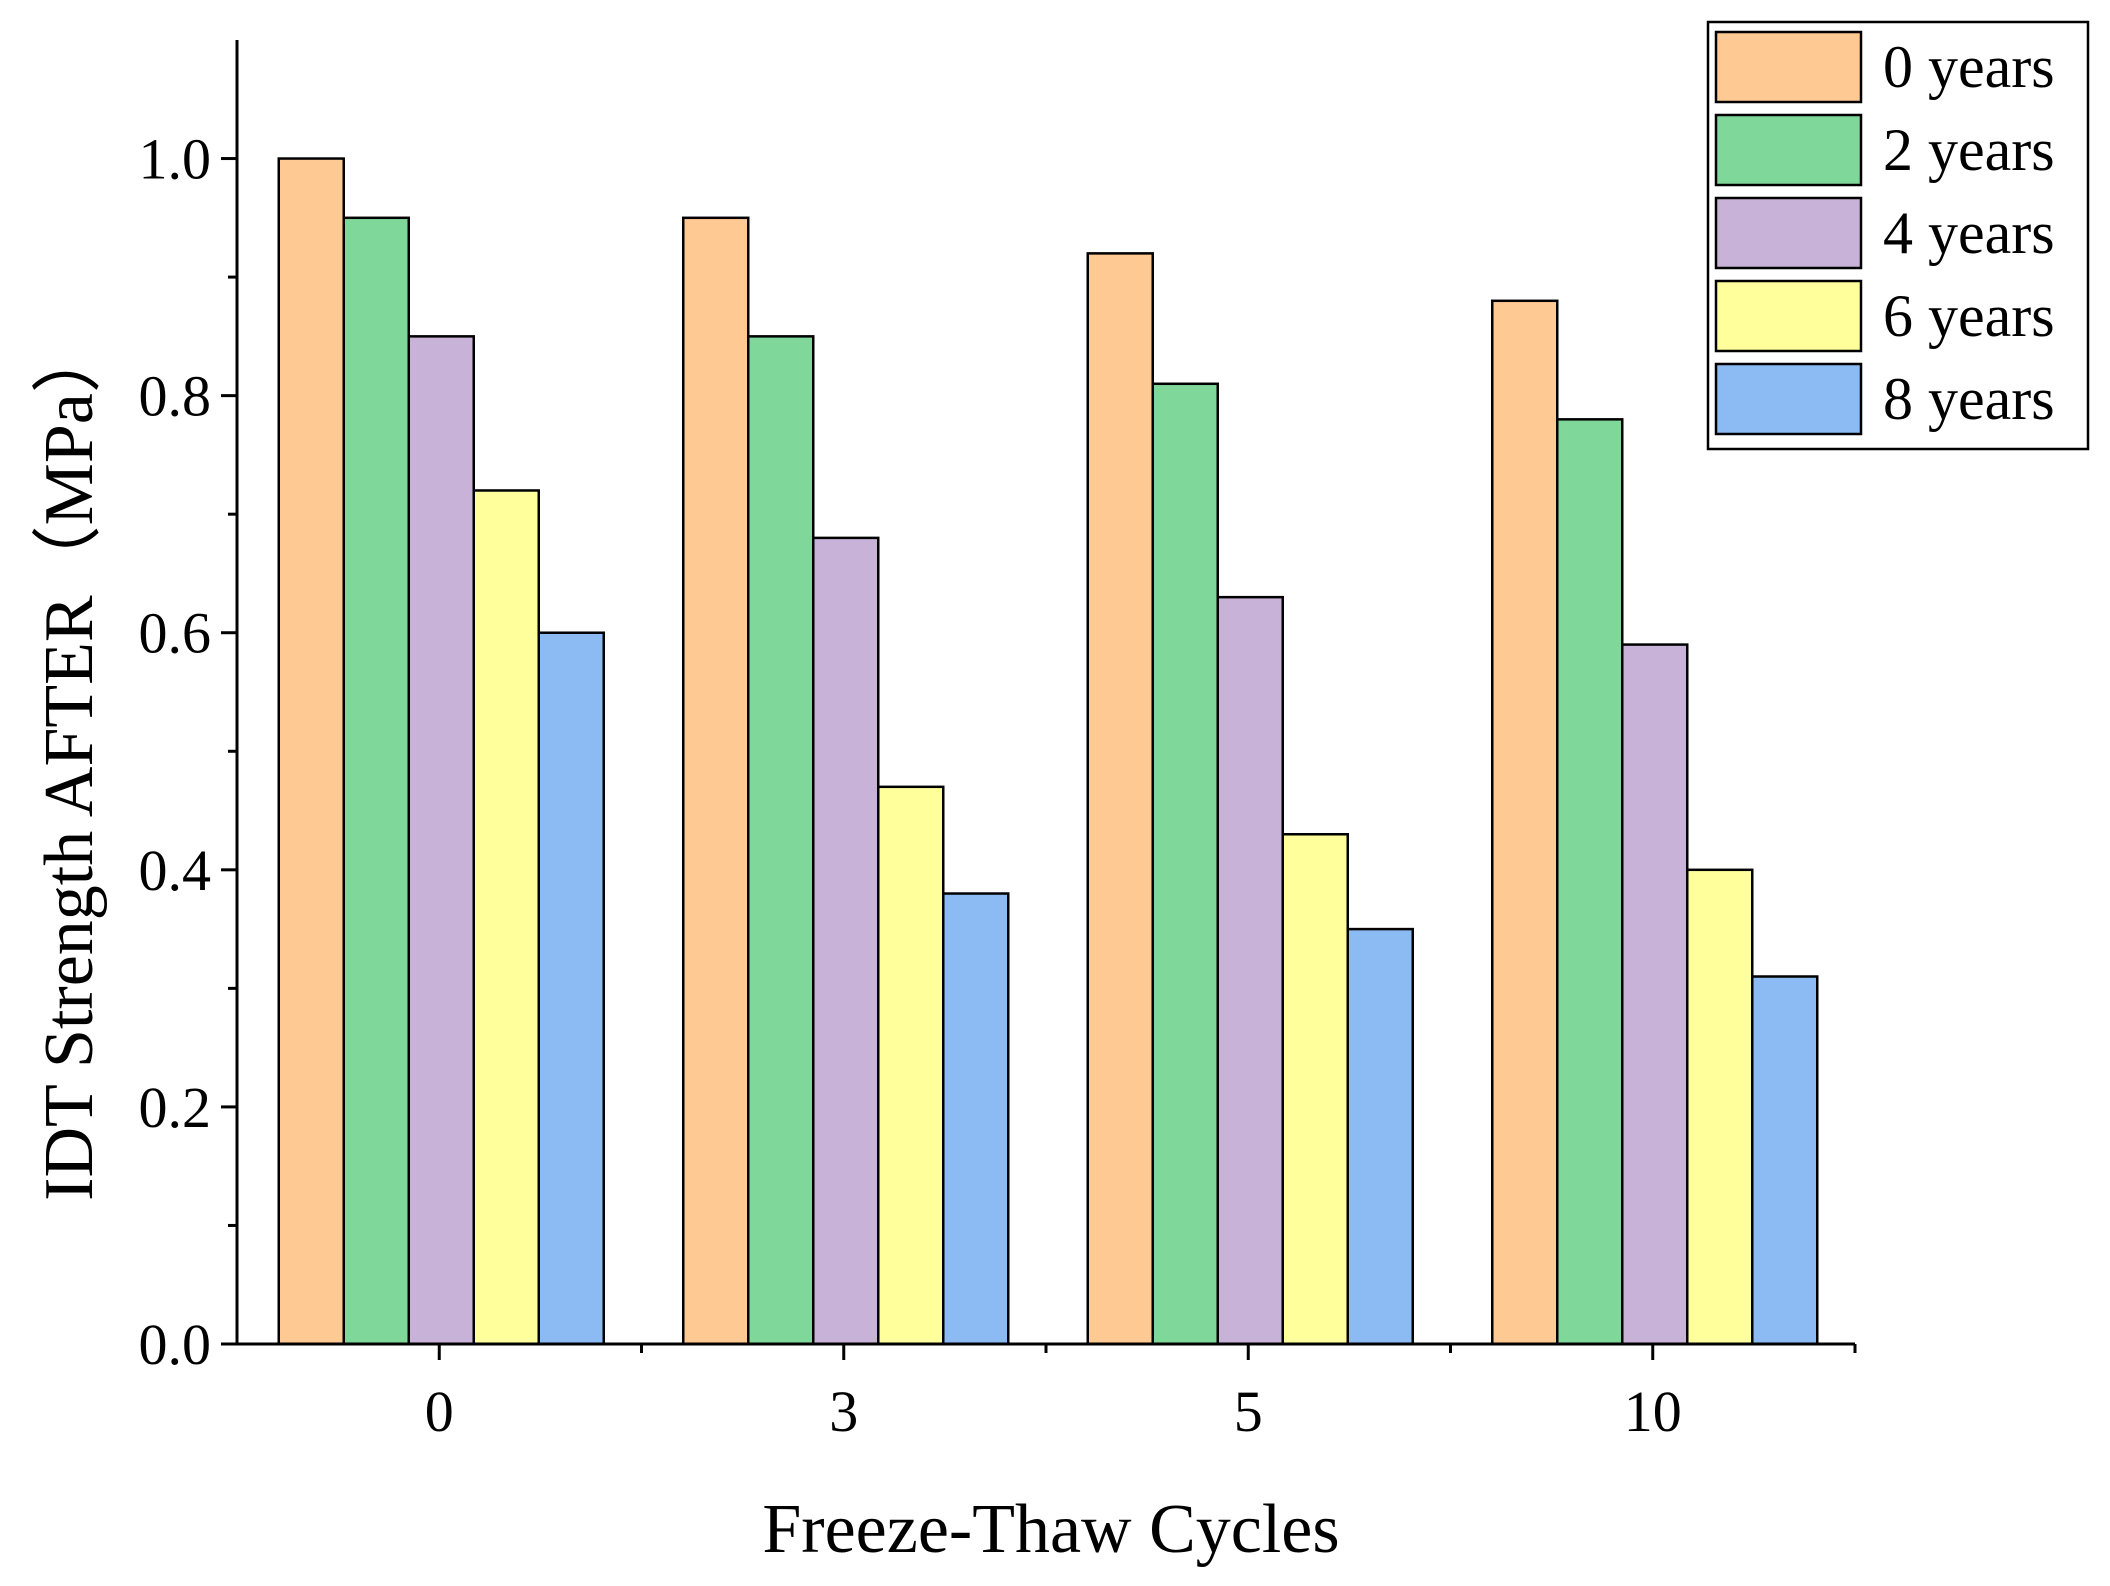 Image resolution: width=2110 pixels, height=1586 pixels. I want to click on y-tick-label: 0.2, so click(175, 1107).